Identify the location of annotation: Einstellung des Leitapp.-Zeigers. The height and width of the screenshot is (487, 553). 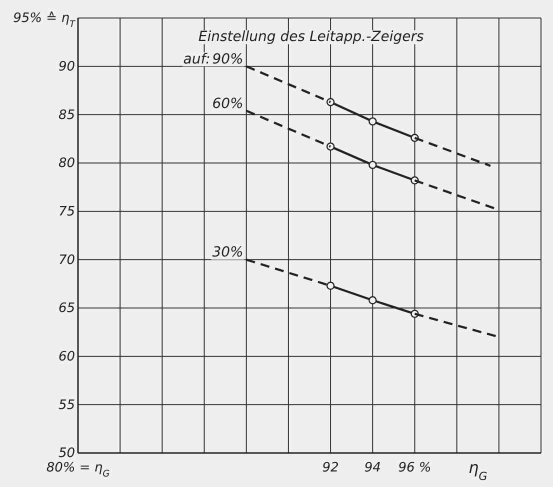
(311, 37).